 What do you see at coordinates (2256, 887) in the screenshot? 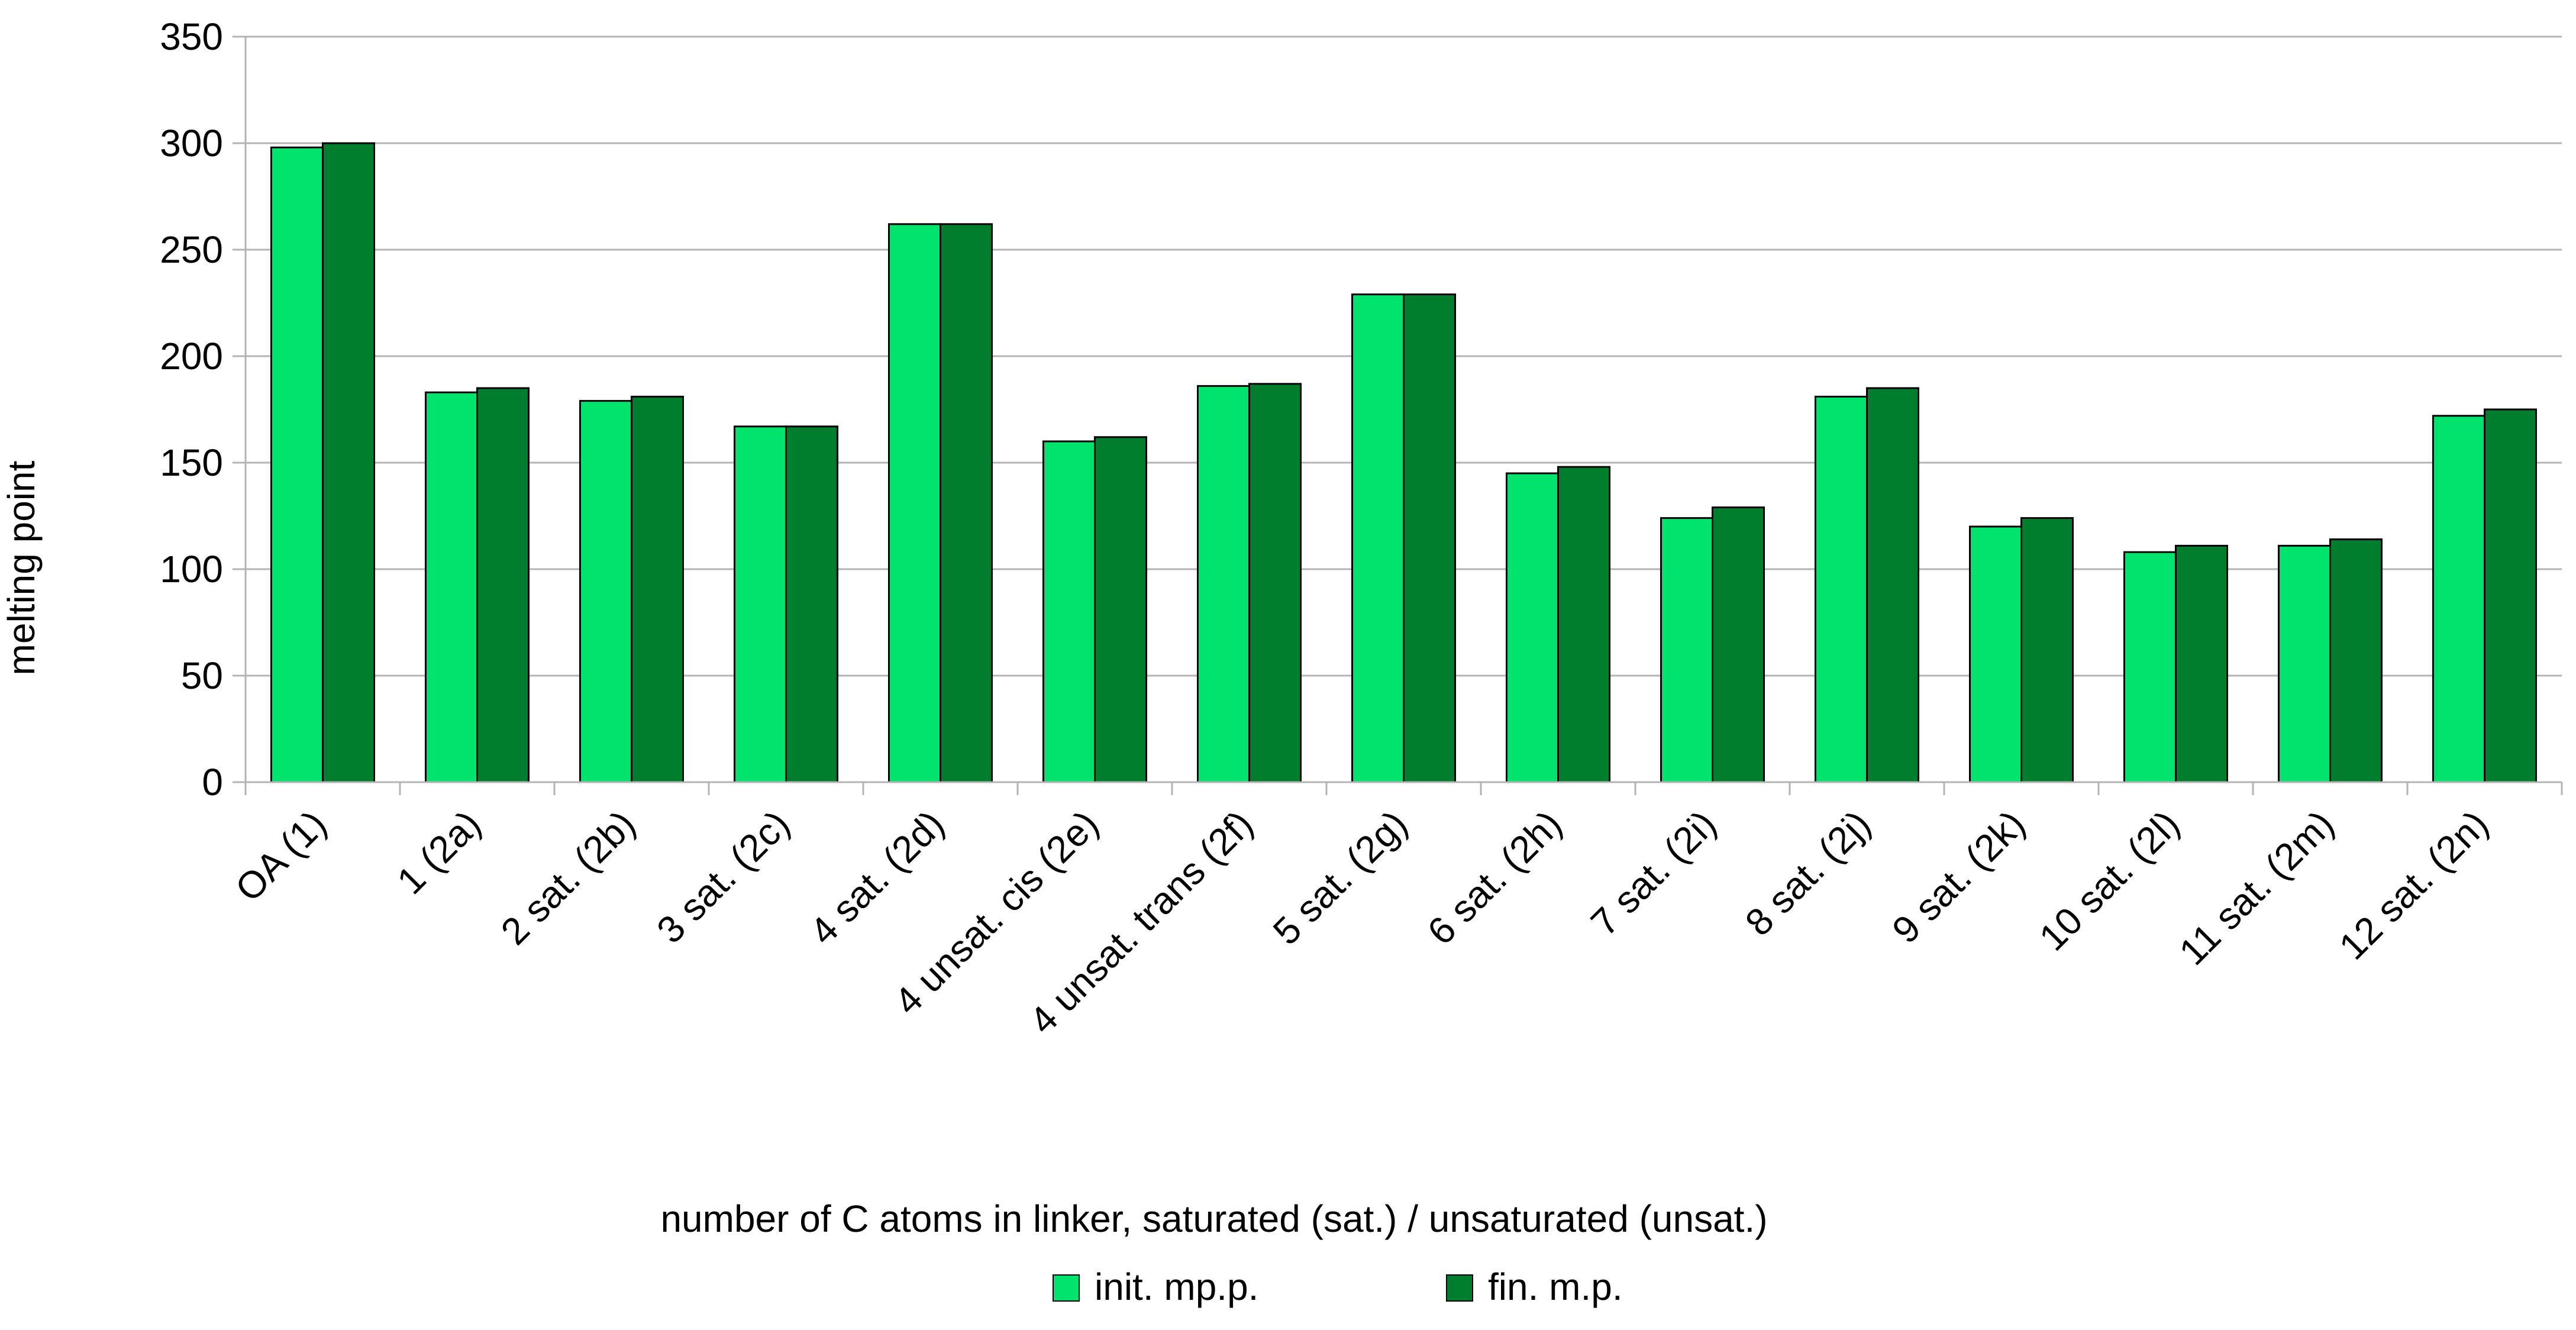
I see `category-label: 11 sat. (2m)` at bounding box center [2256, 887].